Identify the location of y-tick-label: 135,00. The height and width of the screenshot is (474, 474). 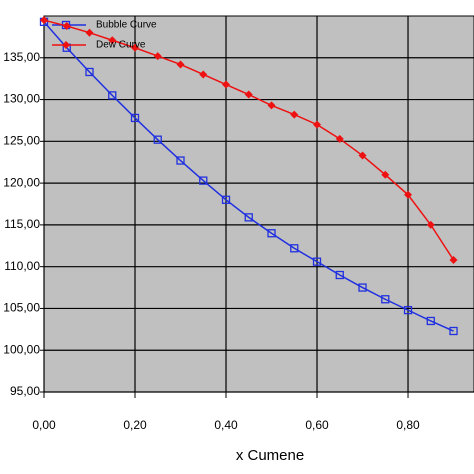
(21, 57).